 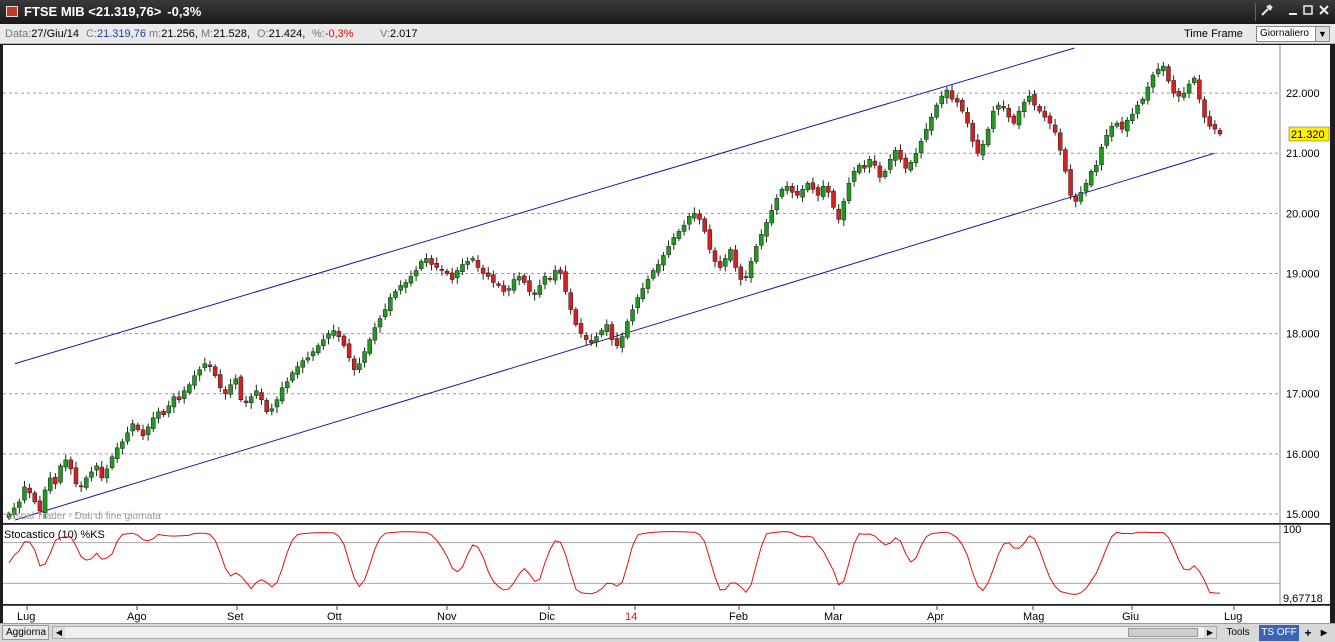 What do you see at coordinates (1322, 34) in the screenshot?
I see `chevron-down-icon: ▼` at bounding box center [1322, 34].